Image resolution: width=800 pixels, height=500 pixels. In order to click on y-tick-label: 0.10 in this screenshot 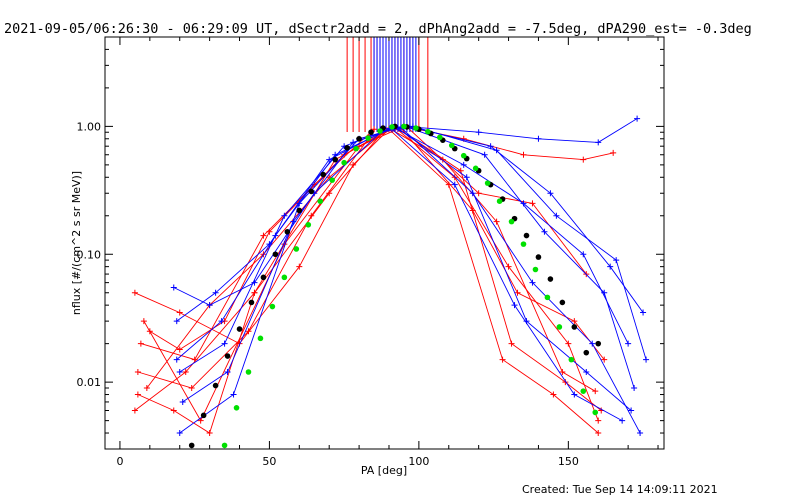, I will do `click(89, 254)`.